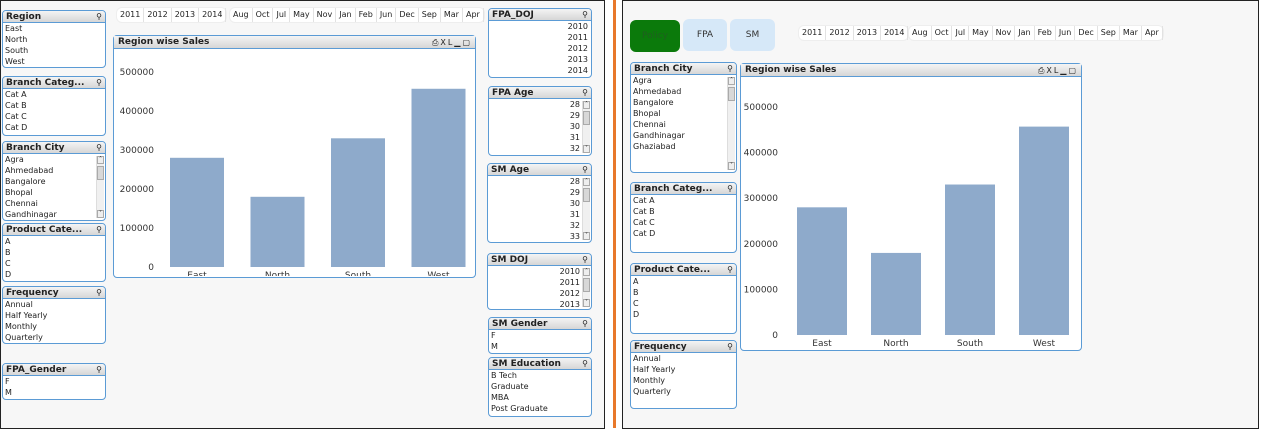 The image size is (1268, 435). Describe the element at coordinates (16, 39) in the screenshot. I see `listbox-item: North` at that location.